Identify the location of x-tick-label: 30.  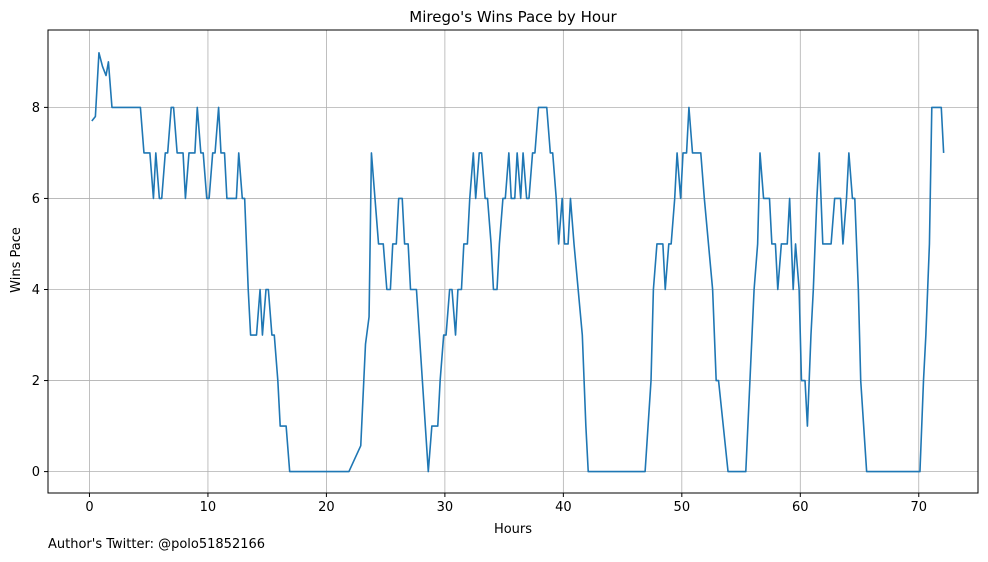
(445, 507).